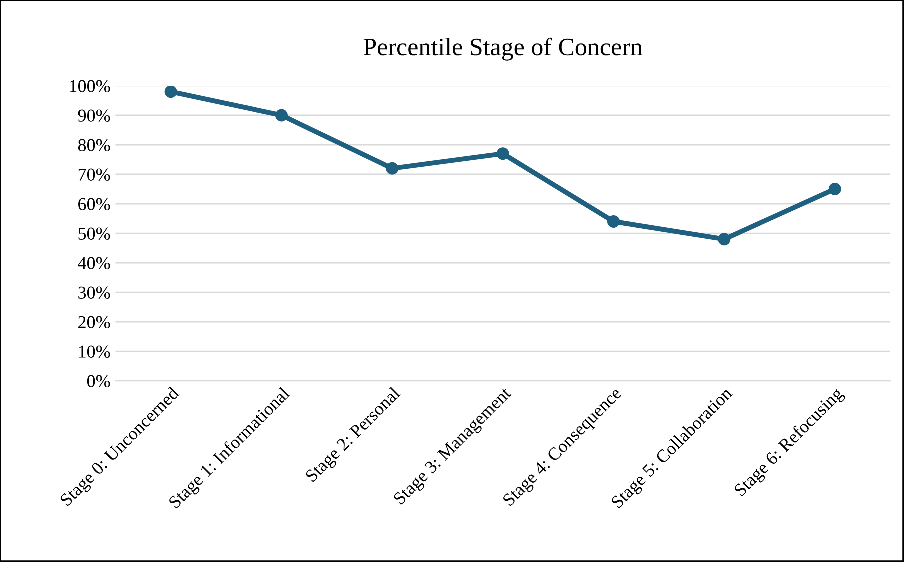  What do you see at coordinates (503, 49) in the screenshot?
I see `chart-title: Percentile Stage of Concern` at bounding box center [503, 49].